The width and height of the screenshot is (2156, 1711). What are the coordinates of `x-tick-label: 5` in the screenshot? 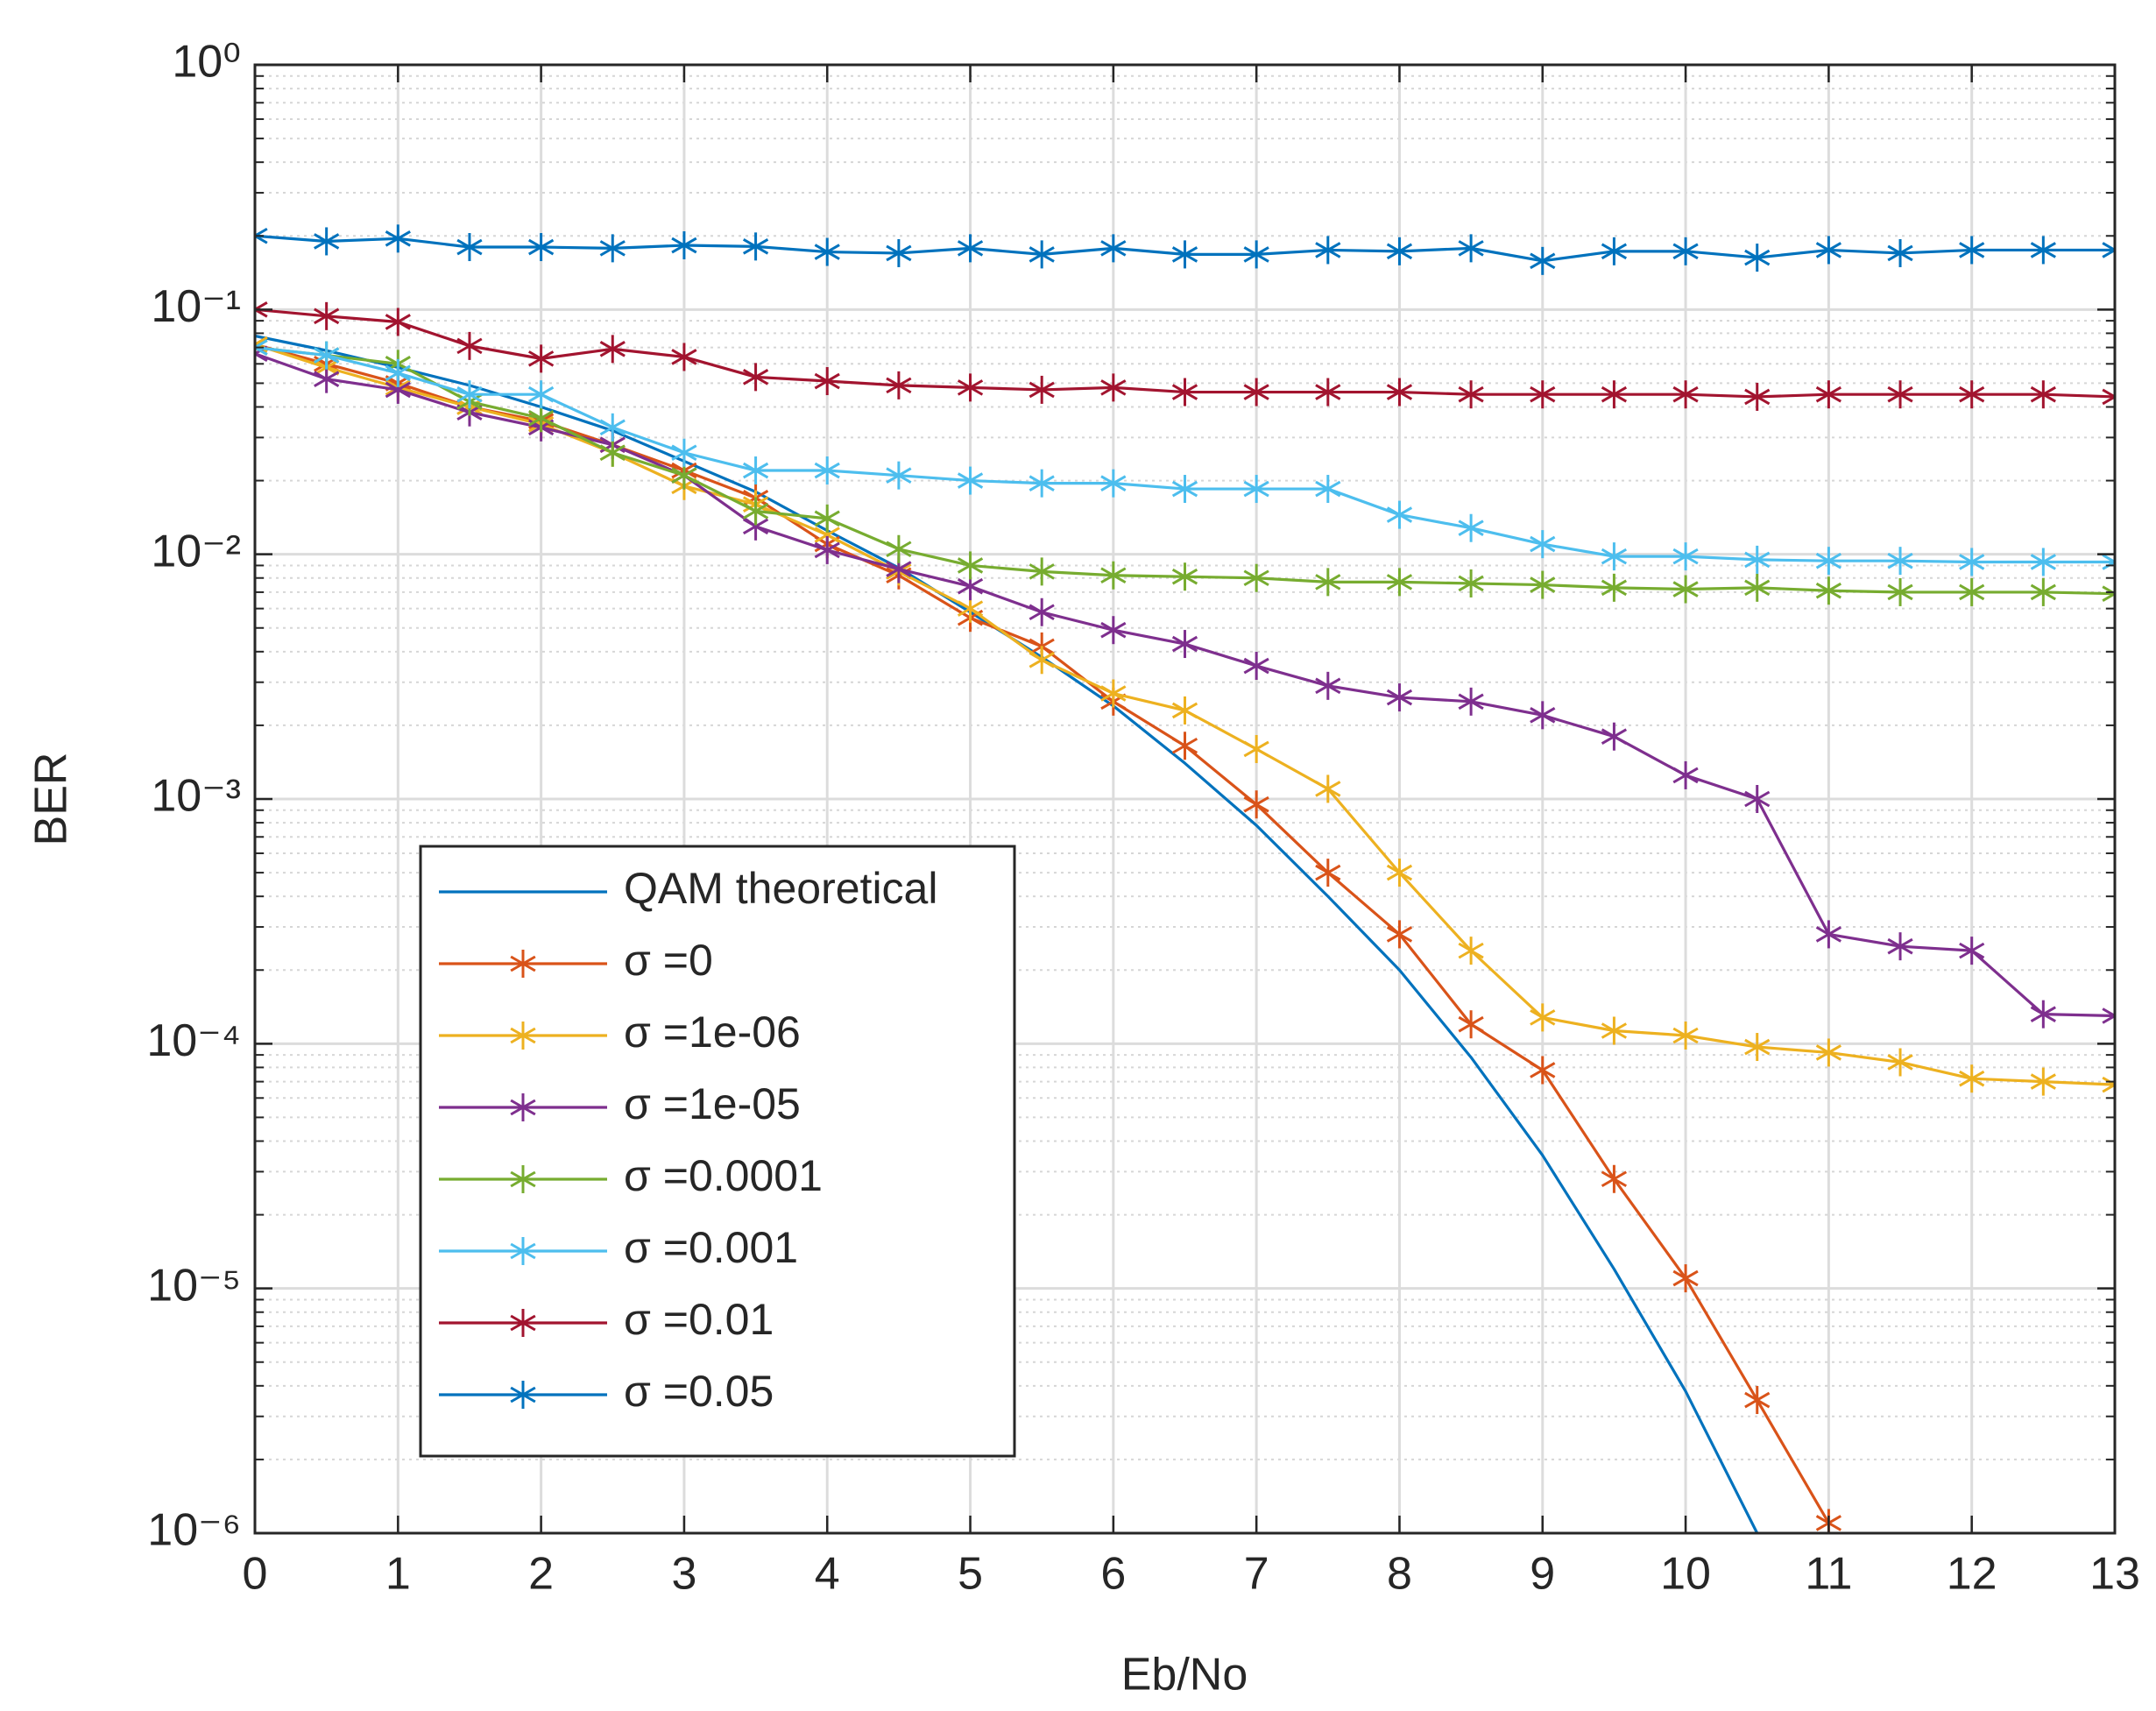 It's located at (971, 1574).